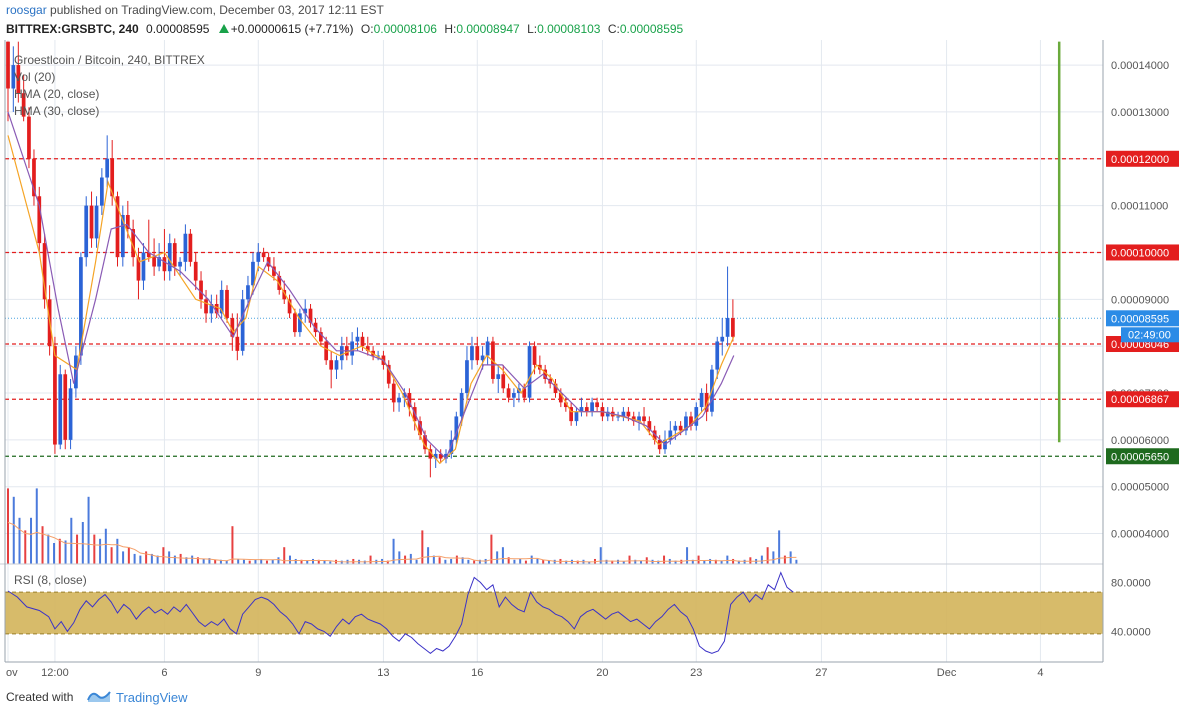 The height and width of the screenshot is (716, 1182). I want to click on author-link: roosgar, so click(26, 10).